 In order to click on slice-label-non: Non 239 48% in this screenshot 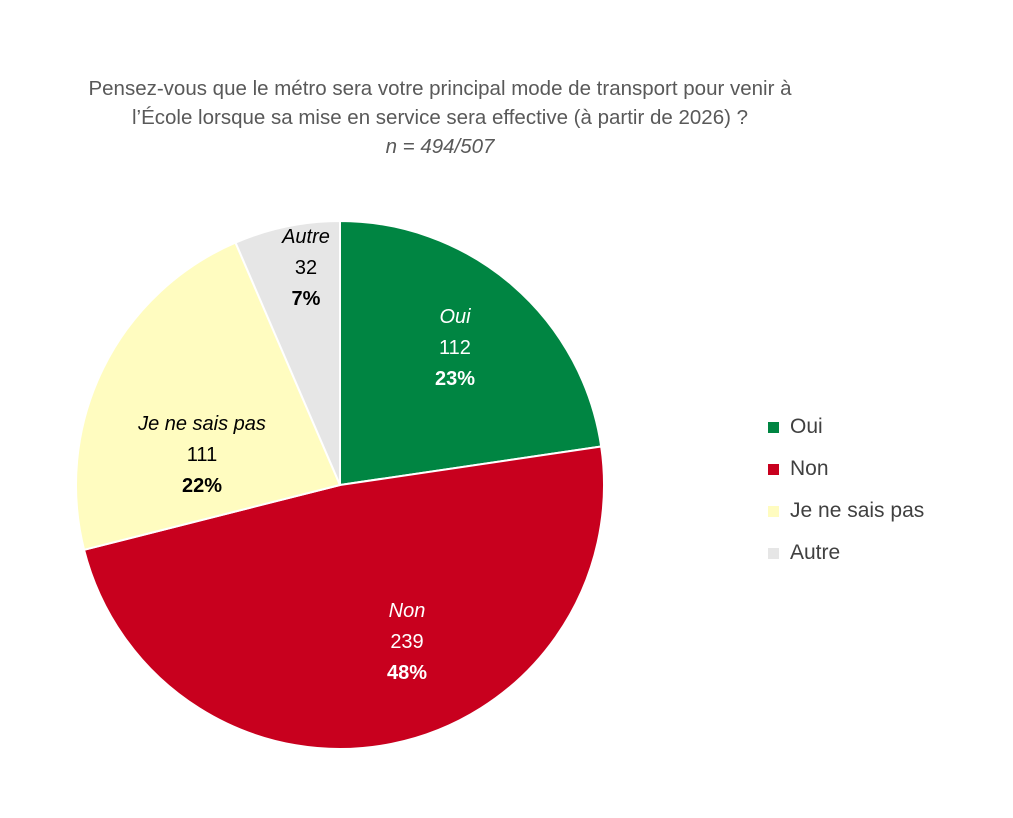, I will do `click(407, 642)`.